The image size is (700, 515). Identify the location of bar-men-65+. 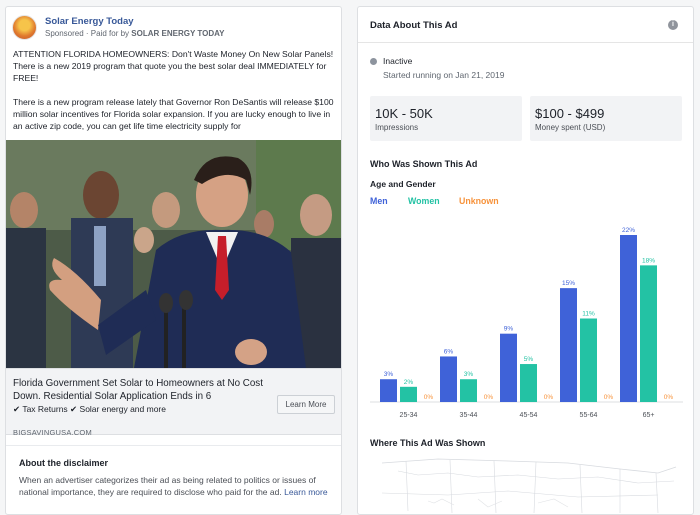
(628, 318).